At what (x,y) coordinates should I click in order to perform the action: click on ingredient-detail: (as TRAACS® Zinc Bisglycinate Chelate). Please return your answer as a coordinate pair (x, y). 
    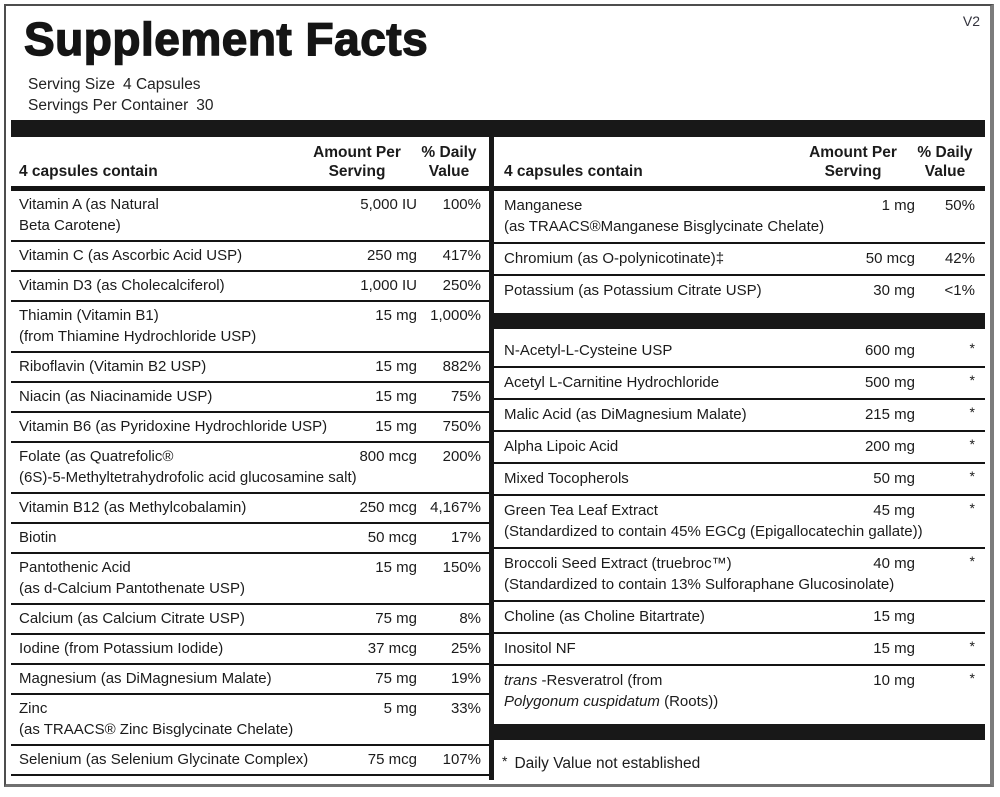
    Looking at the image, I should click on (156, 729).